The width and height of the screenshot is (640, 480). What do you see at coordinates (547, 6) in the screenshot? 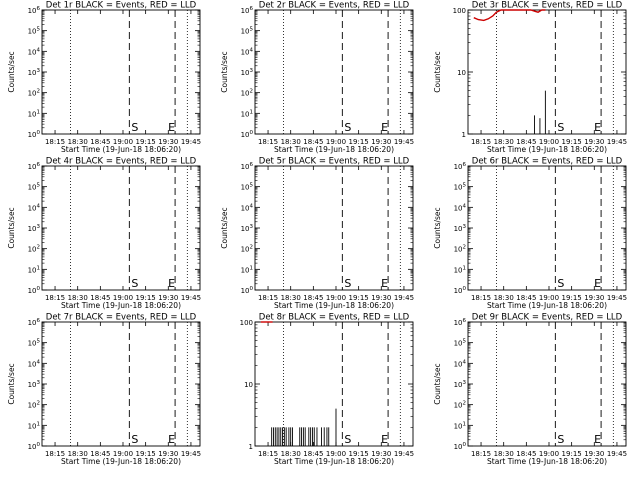
I see `panel-title: Det 3r BLACK = Events, RED = LLD` at bounding box center [547, 6].